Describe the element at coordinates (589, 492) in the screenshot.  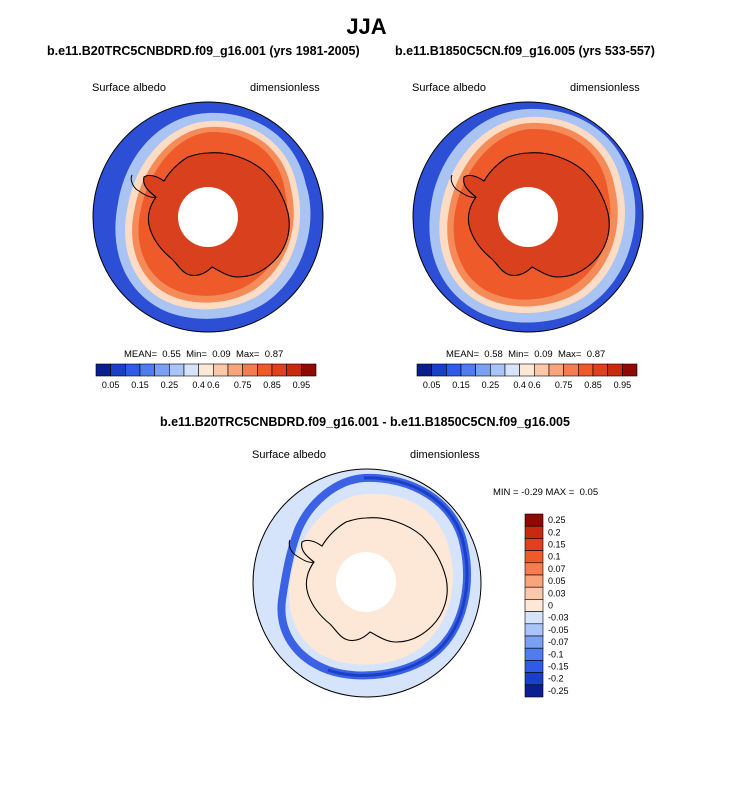
I see `max-value: 0.05` at that location.